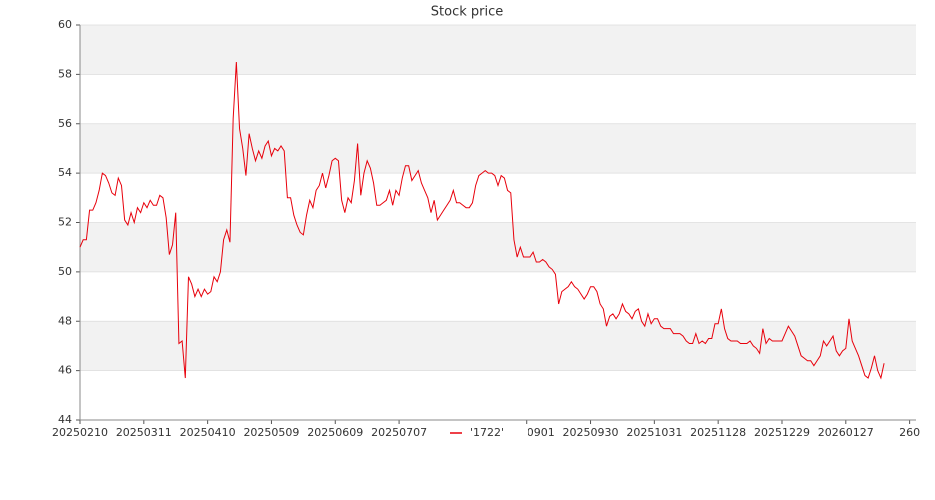 The image size is (935, 500). Describe the element at coordinates (65, 123) in the screenshot. I see `y-tick-label: 56` at that location.